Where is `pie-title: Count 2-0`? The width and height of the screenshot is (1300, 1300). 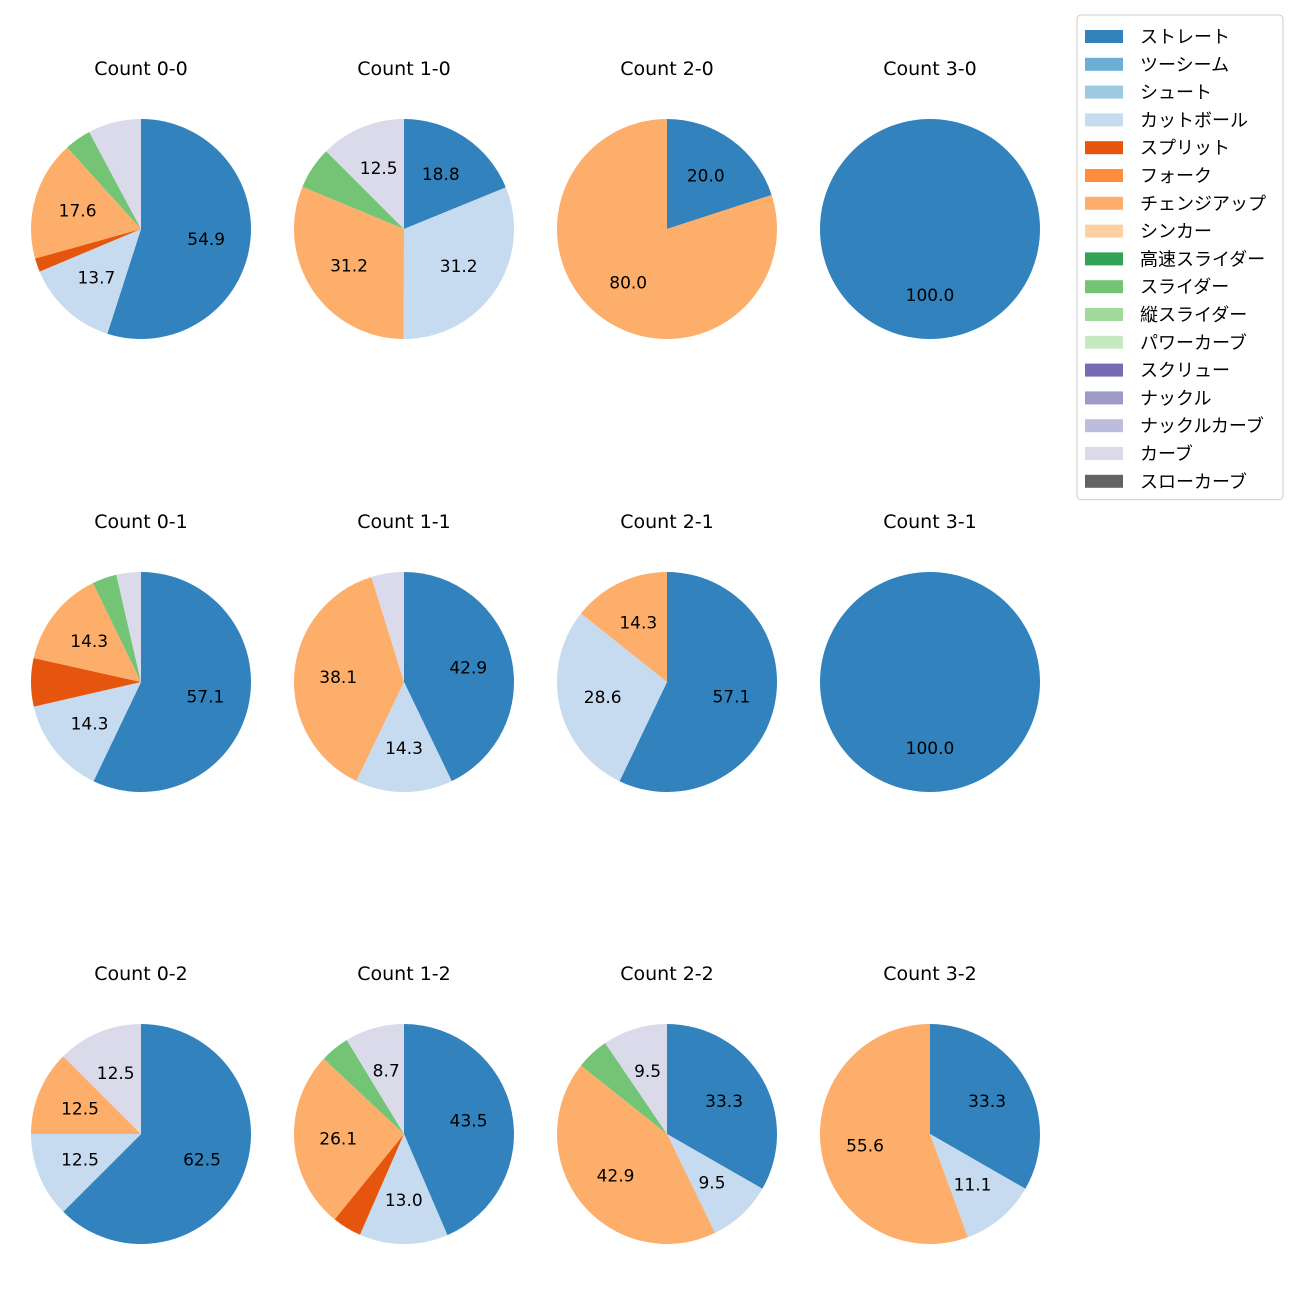
pie-title: Count 2-0 is located at coordinates (667, 69).